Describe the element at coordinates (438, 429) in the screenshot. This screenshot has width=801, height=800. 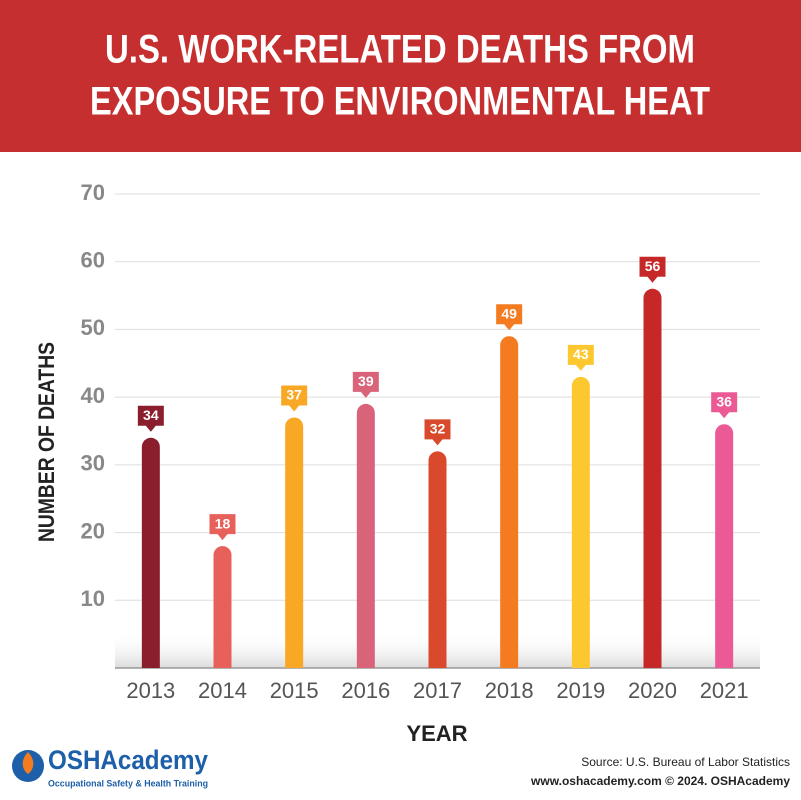
I see `value-label: 32` at that location.